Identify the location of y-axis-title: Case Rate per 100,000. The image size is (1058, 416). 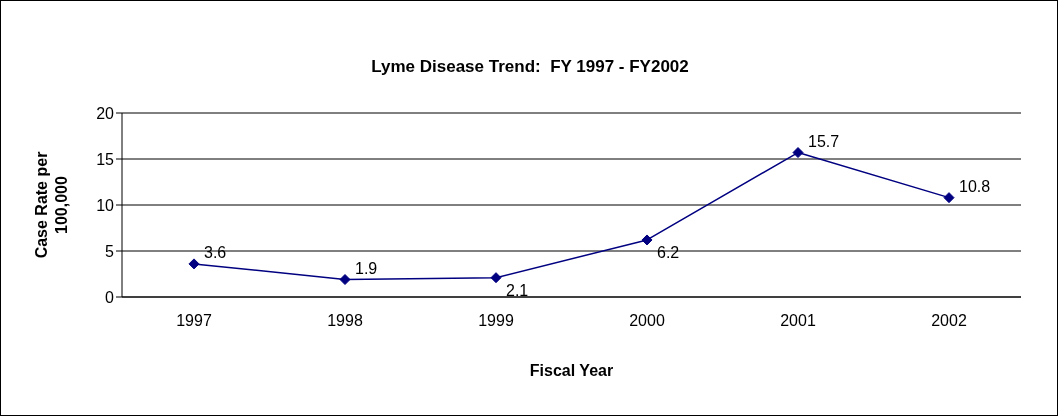
(51, 205).